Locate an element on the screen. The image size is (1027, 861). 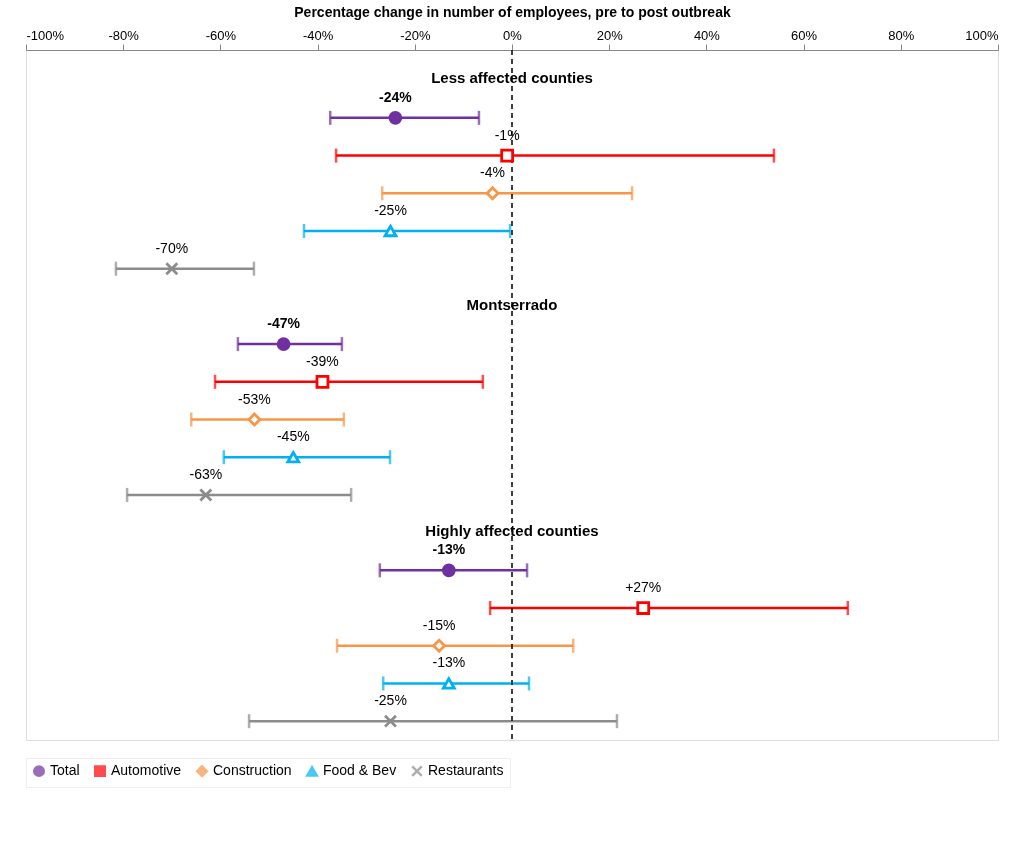
x-tick-label: 80% is located at coordinates (901, 35).